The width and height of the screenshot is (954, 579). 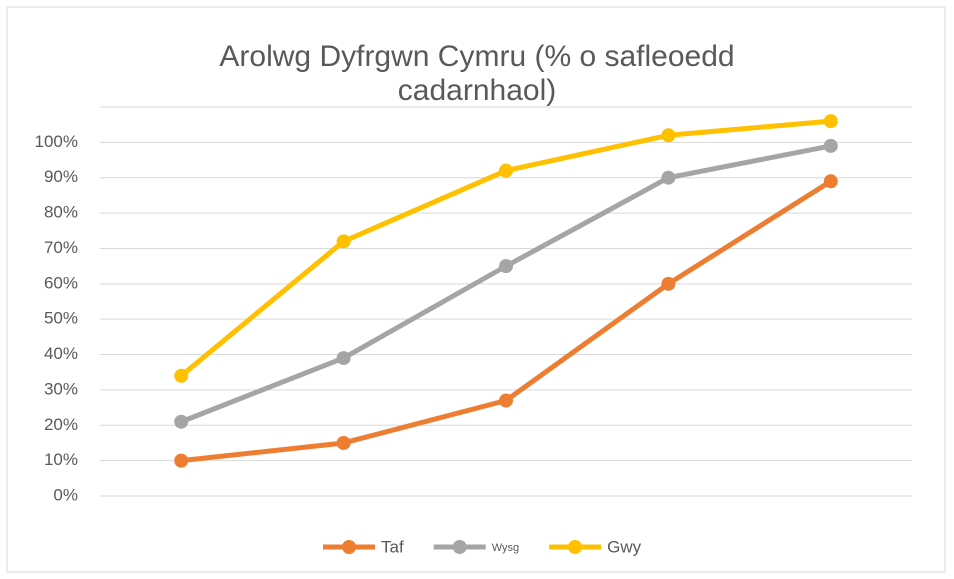 What do you see at coordinates (61, 353) in the screenshot?
I see `y-tick-label: 40%` at bounding box center [61, 353].